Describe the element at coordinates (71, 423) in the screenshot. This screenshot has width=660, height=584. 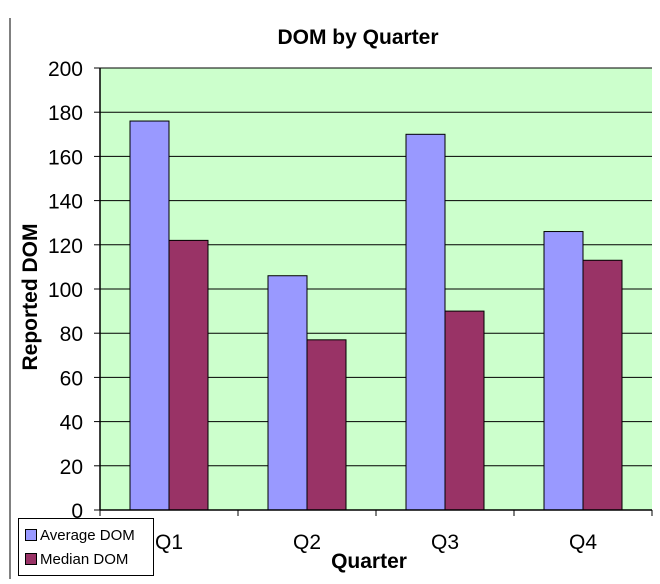
I see `y-tick-label: 40` at that location.